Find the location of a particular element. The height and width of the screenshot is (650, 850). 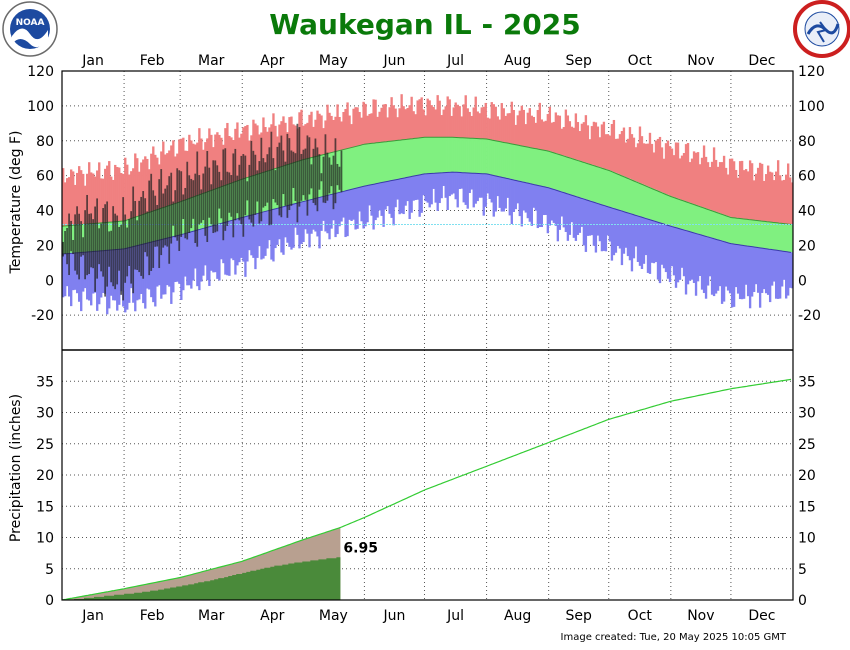

precipitation-tick-right: 0 is located at coordinates (802, 601).